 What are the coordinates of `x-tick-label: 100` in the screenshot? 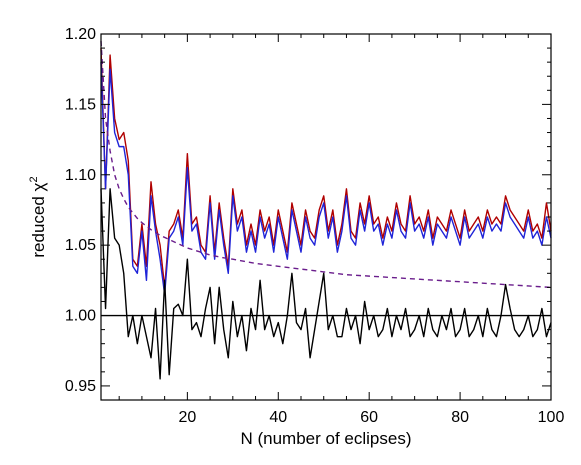 It's located at (551, 417).